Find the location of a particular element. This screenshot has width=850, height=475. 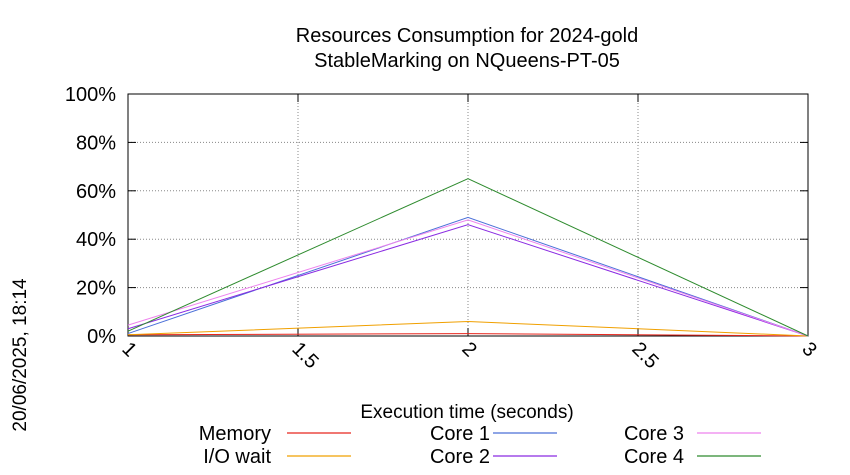

legend-item: Core 2 is located at coordinates (493, 457).